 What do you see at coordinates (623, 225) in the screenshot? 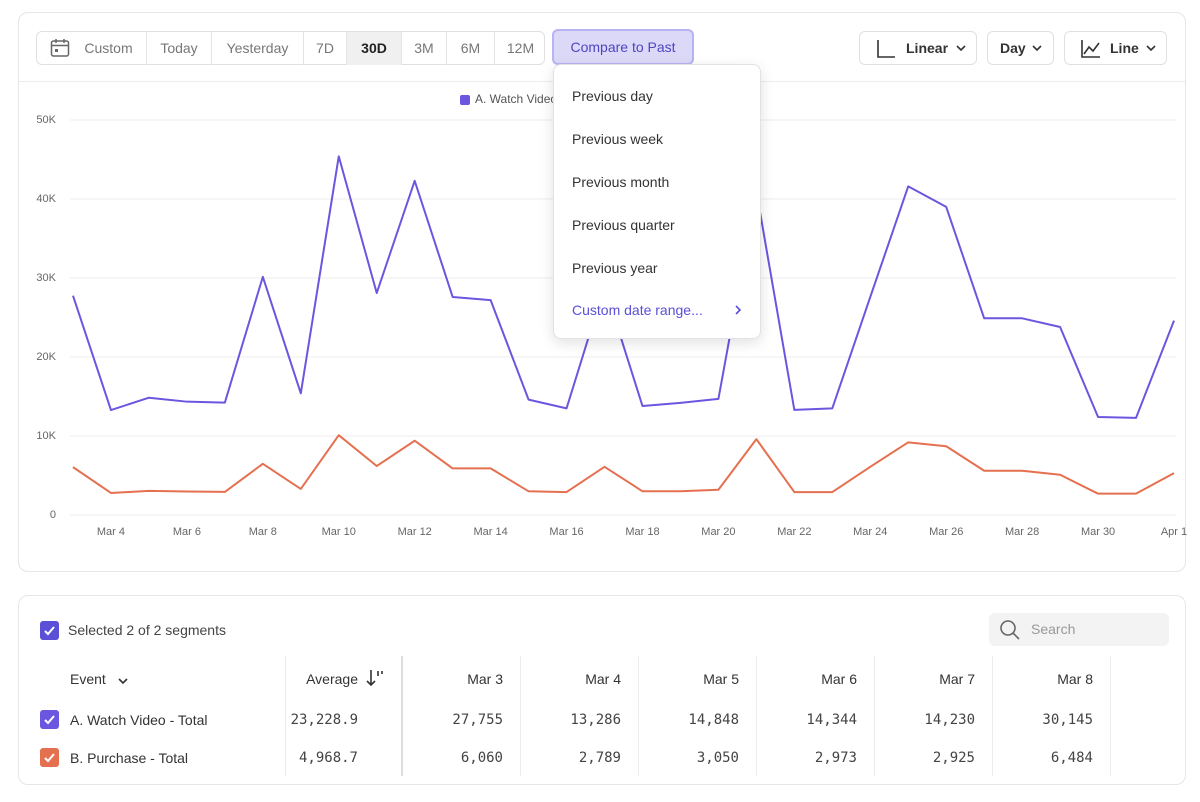
I see `menu-item: Previous quarter` at bounding box center [623, 225].